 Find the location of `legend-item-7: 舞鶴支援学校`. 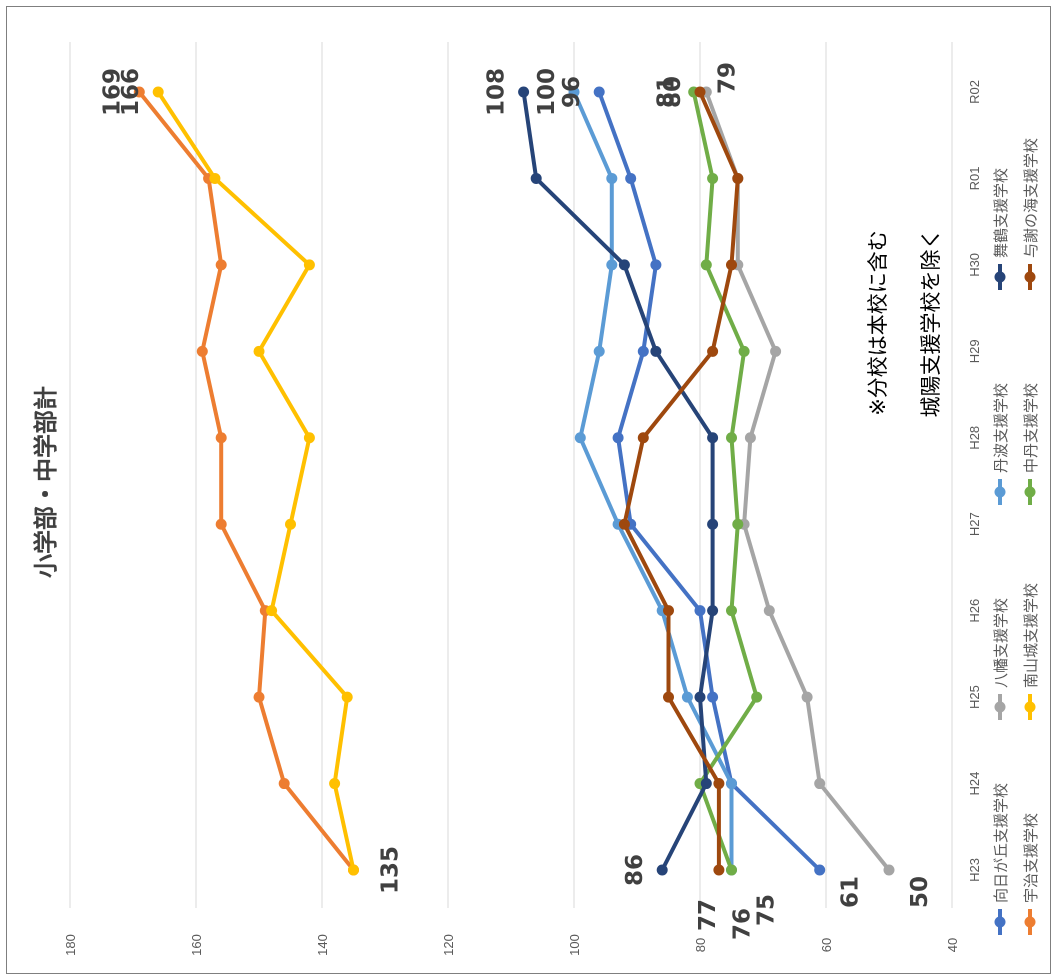

legend-item-7: 舞鶴支援学校 is located at coordinates (1001, 229).